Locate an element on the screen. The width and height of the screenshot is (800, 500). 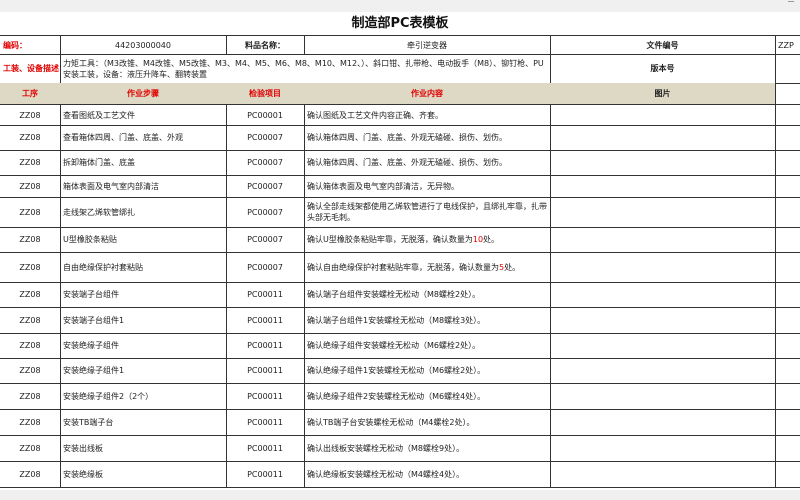
header-op: 工序 is located at coordinates (30, 94).